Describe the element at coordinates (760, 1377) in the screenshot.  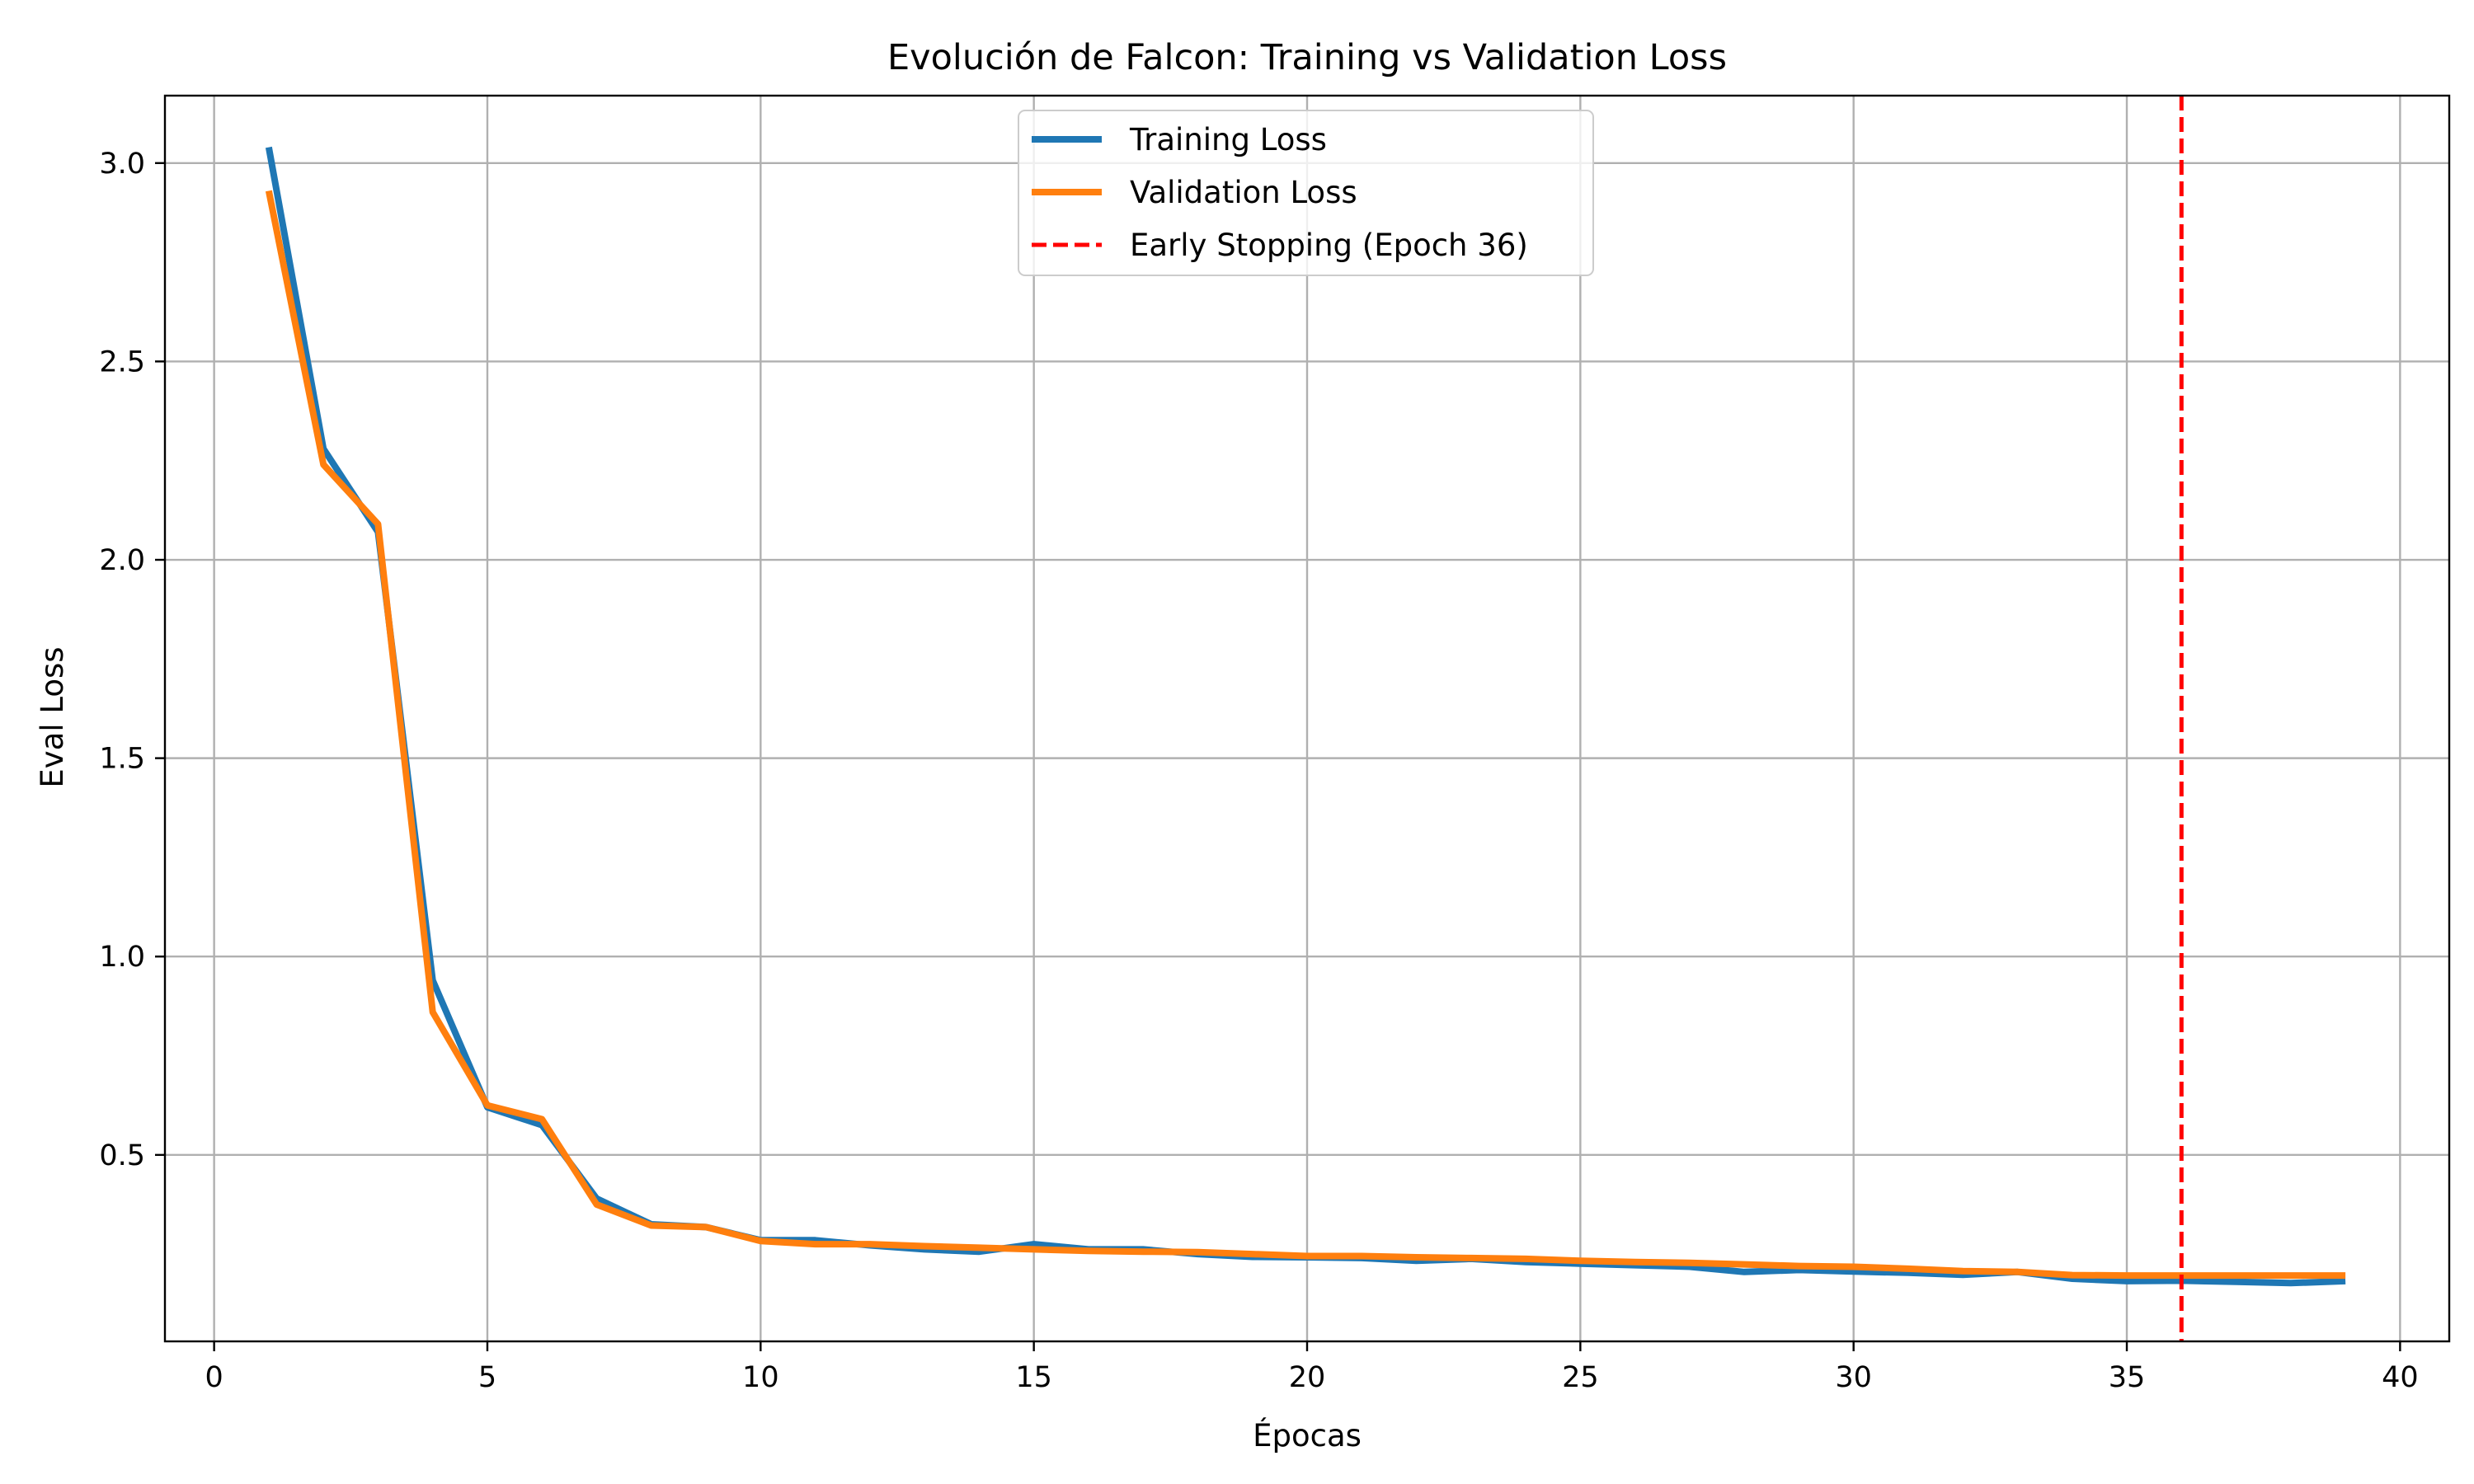
I see `x-tick-label: 10` at that location.